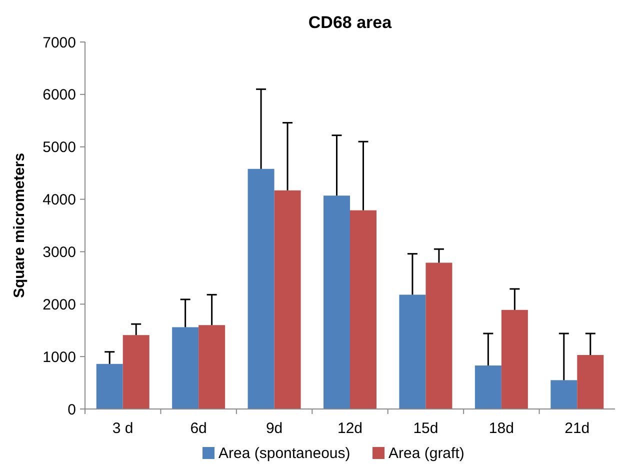  What do you see at coordinates (59, 200) in the screenshot?
I see `y-tick-label: 4000` at bounding box center [59, 200].